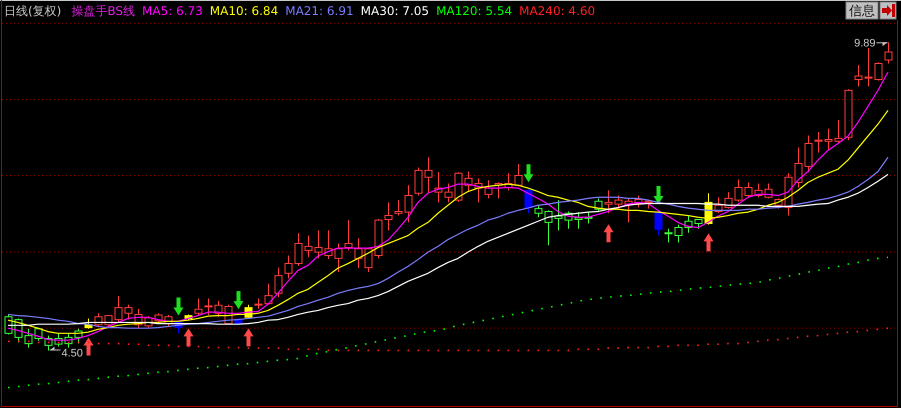 This screenshot has width=901, height=408. Describe the element at coordinates (474, 11) in the screenshot. I see `text: MA120: 5.54` at that location.